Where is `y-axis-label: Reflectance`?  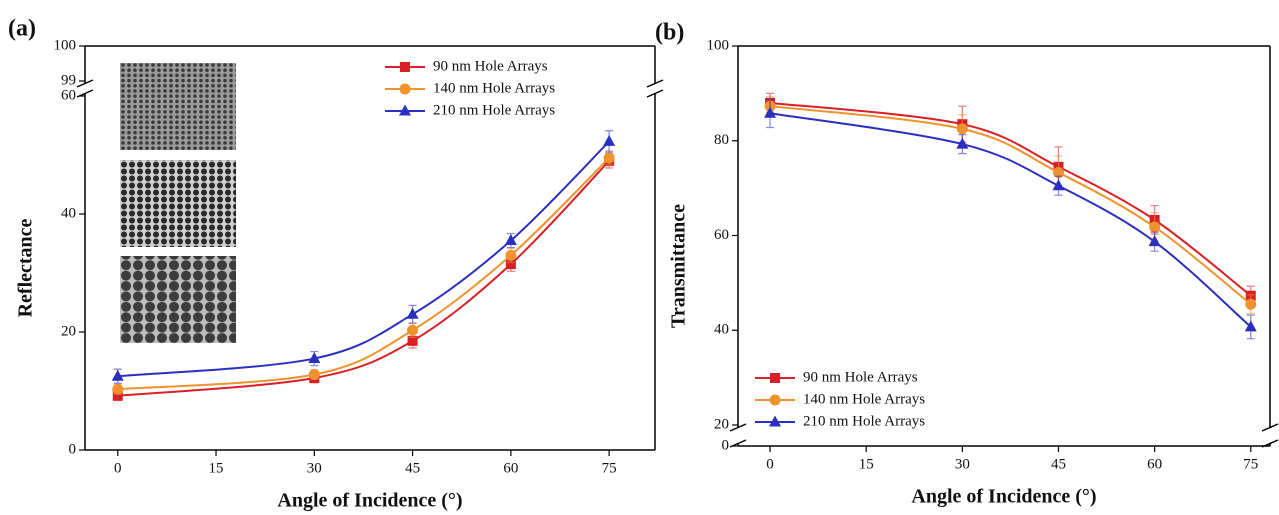
y-axis-label: Reflectance is located at coordinates (26, 267).